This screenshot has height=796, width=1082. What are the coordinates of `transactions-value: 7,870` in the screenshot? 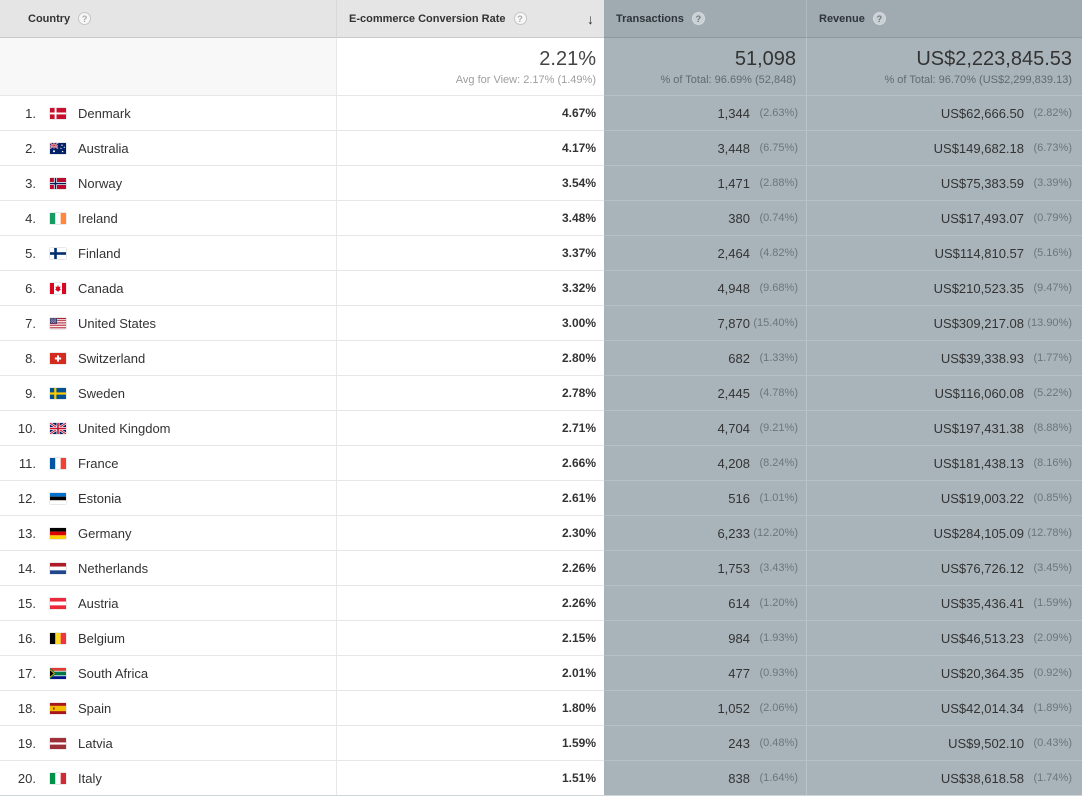 It's located at (733, 323).